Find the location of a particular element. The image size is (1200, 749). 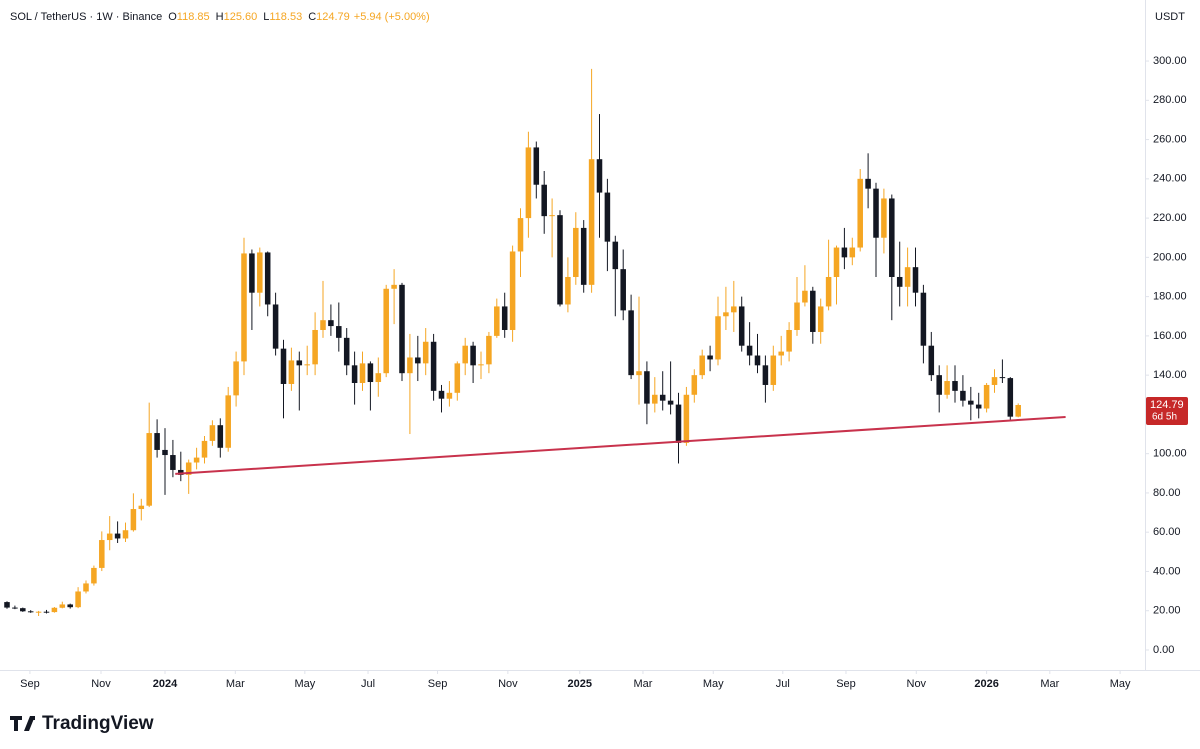

trendline is located at coordinates (620, 445).